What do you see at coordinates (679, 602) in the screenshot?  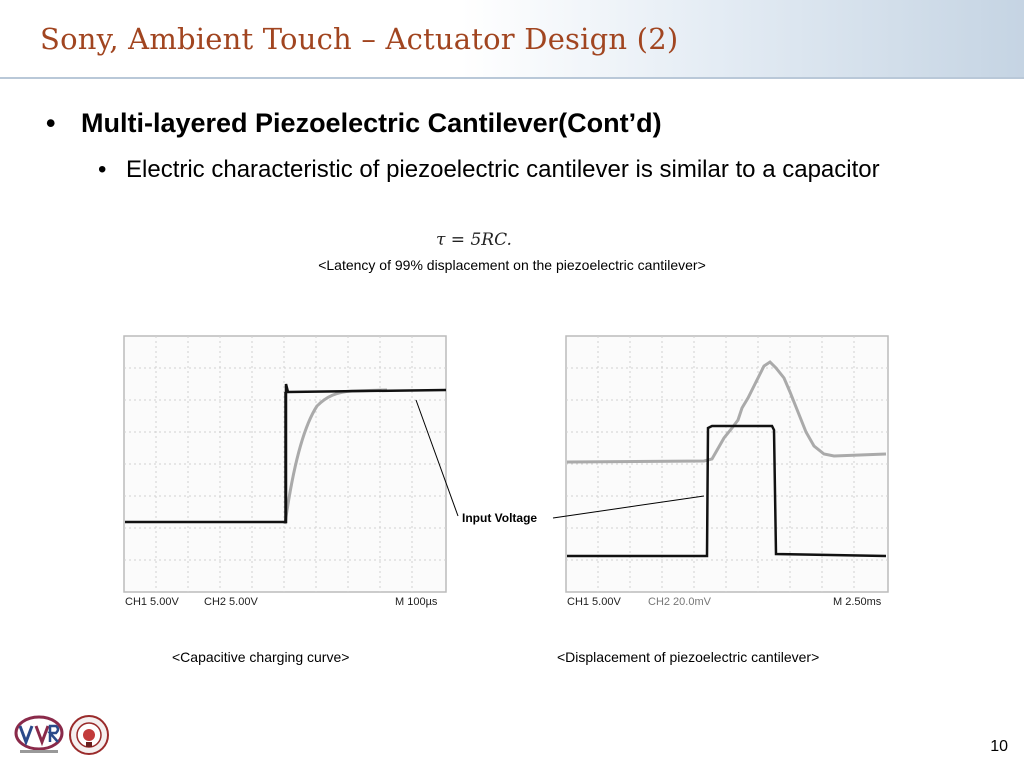 I see `scope-right-ch2: CH2 20.0mV` at bounding box center [679, 602].